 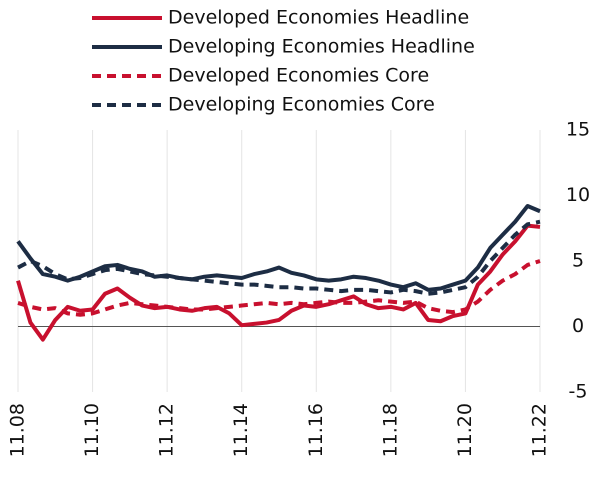 I want to click on y-tick-label: 15, so click(x=578, y=130).